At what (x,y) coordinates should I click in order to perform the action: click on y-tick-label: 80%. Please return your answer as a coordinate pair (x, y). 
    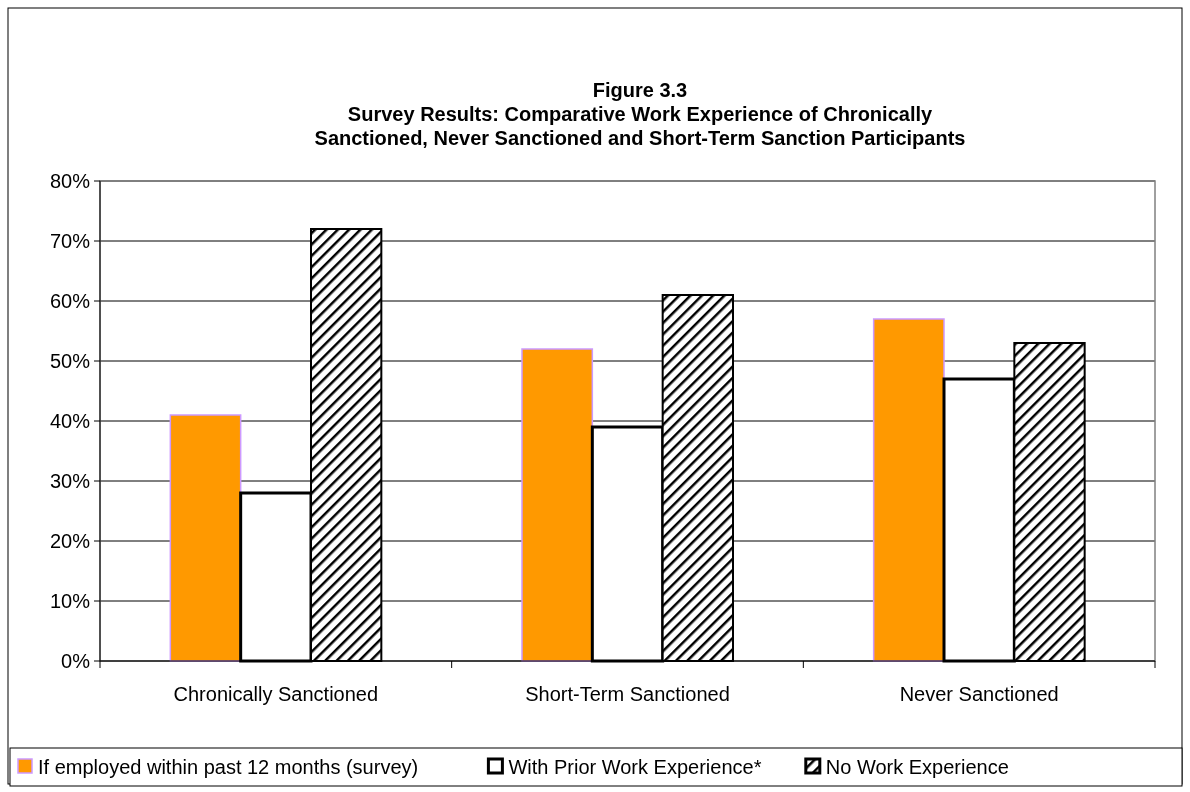
    Looking at the image, I should click on (70, 181).